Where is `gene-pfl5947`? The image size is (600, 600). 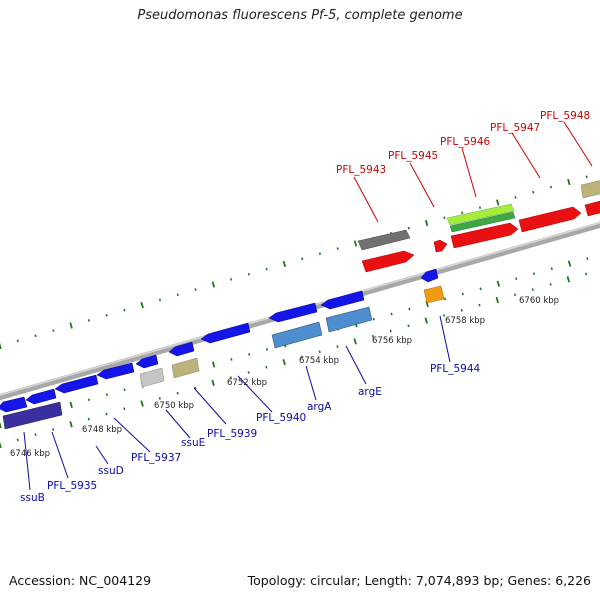 gene-pfl5947 is located at coordinates (550, 219).